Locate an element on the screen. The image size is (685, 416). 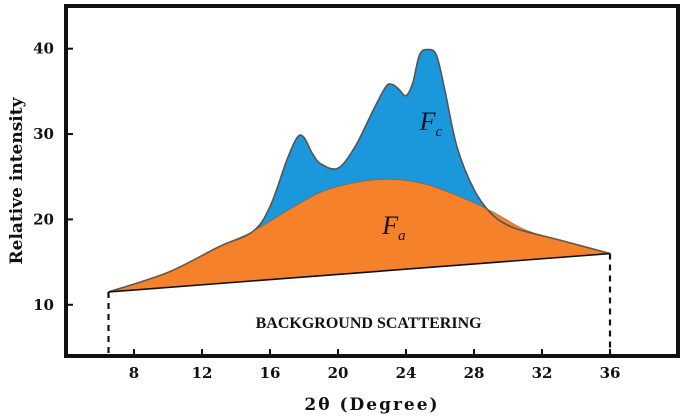
x-tick-label: 24 is located at coordinates (406, 373).